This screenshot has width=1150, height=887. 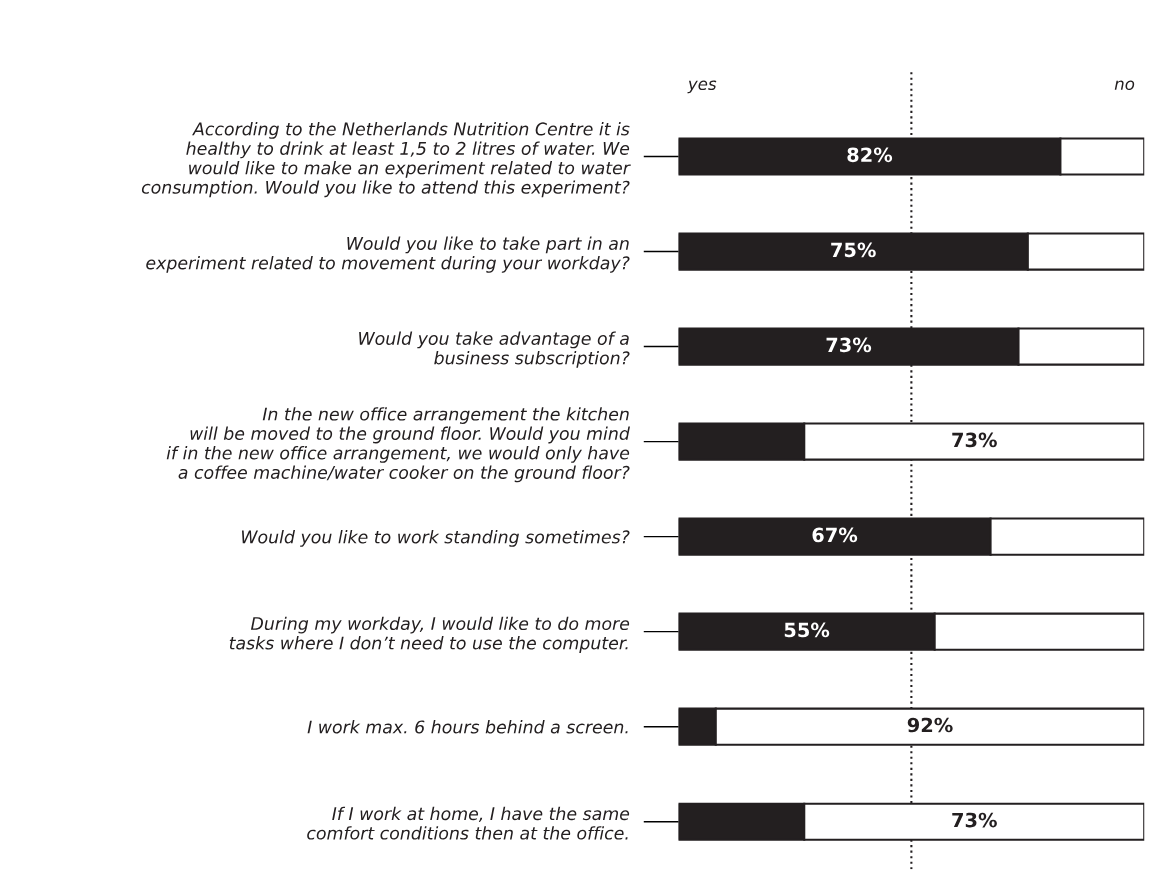 I want to click on y-tick-label: Would you like to work standing sometimes?, so click(x=435, y=538).